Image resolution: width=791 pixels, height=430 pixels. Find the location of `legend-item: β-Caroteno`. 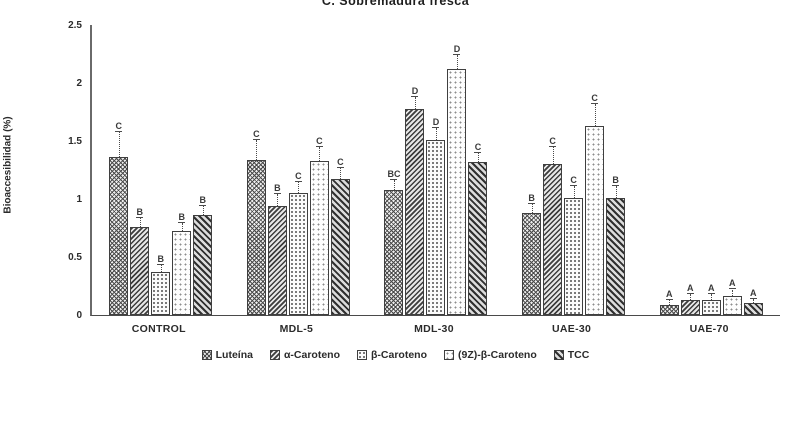

legend-item: β-Caroteno is located at coordinates (392, 355).